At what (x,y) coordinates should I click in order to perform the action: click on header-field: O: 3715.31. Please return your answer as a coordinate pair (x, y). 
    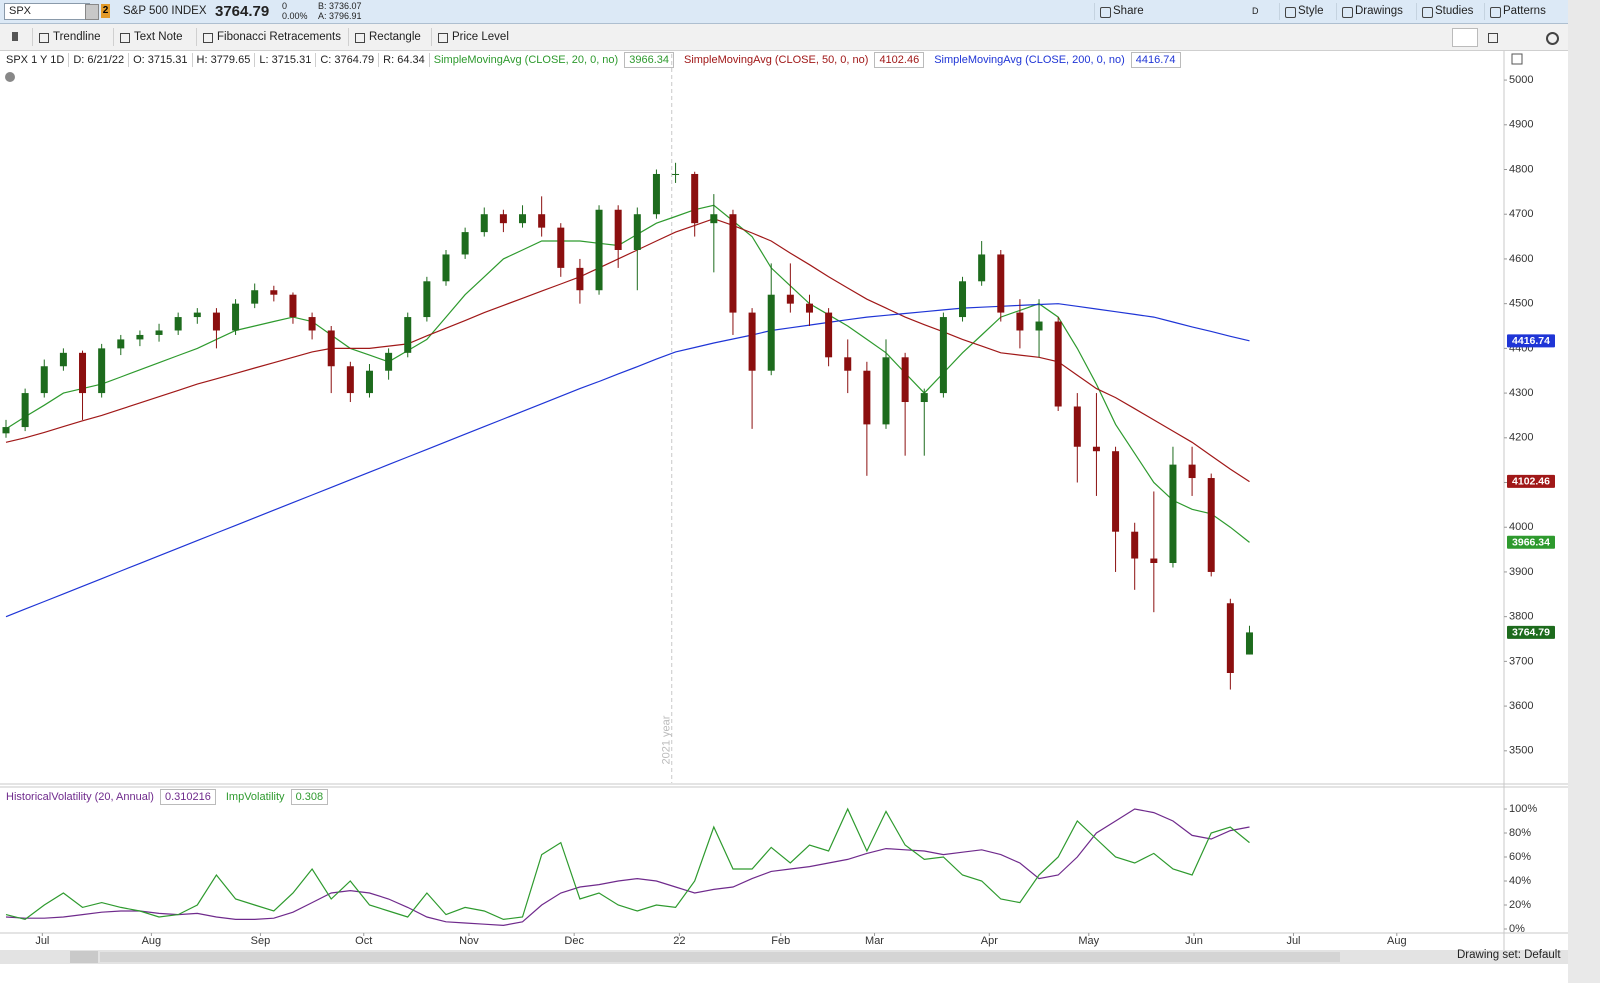
    Looking at the image, I should click on (161, 59).